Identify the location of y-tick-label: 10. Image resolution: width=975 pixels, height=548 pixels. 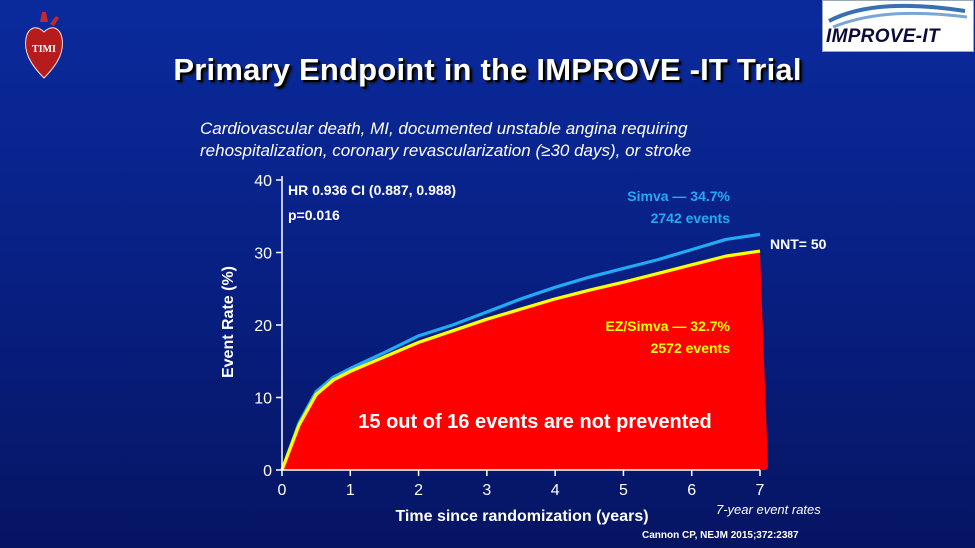
(263, 399).